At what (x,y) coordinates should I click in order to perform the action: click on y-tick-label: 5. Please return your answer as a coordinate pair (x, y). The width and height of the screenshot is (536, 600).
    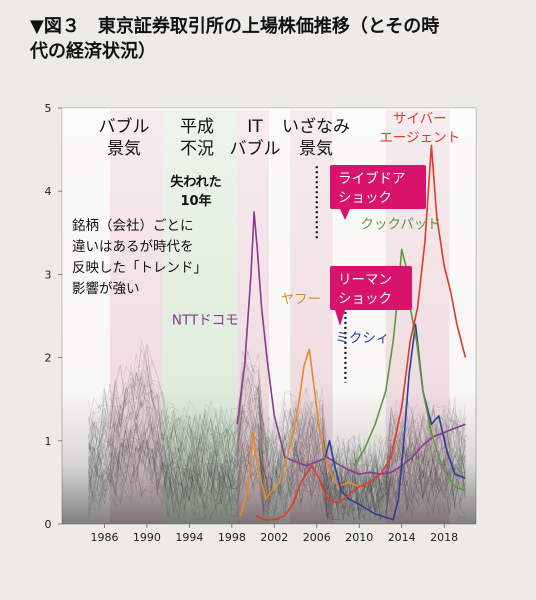
    Looking at the image, I should click on (48, 108).